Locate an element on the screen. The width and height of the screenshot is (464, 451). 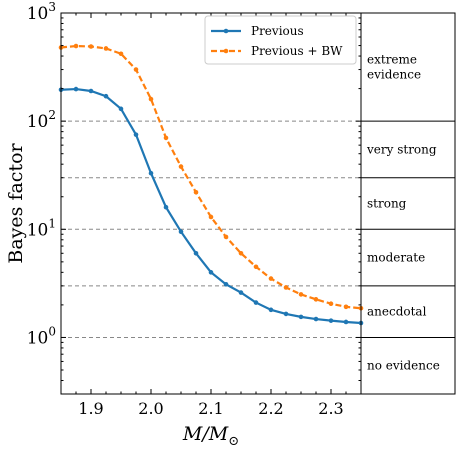
y-tick-label: 10⁰ is located at coordinates (41, 336).